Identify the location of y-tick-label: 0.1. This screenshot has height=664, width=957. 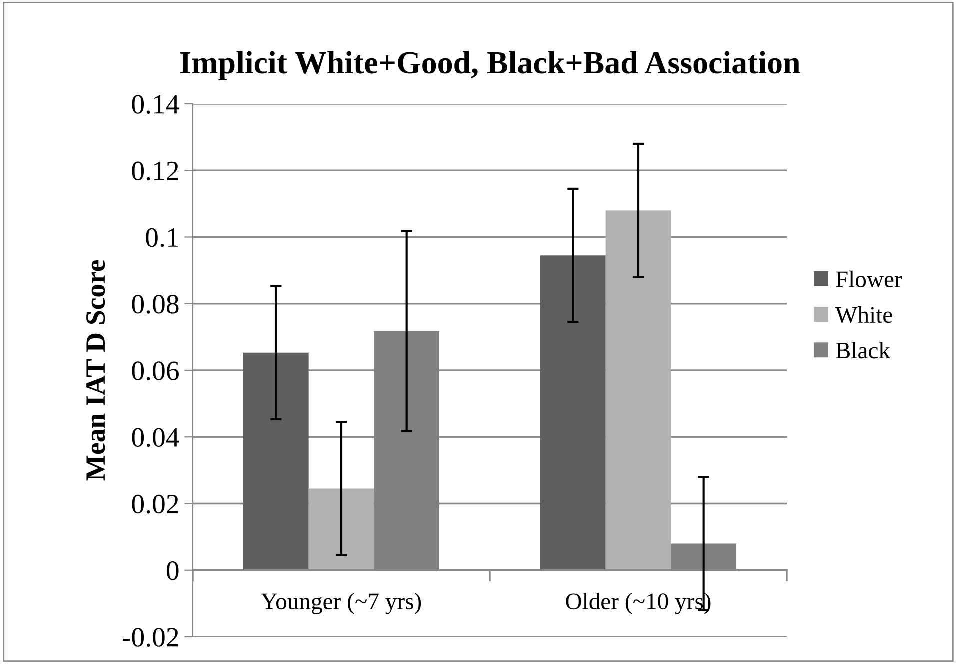
(162, 238).